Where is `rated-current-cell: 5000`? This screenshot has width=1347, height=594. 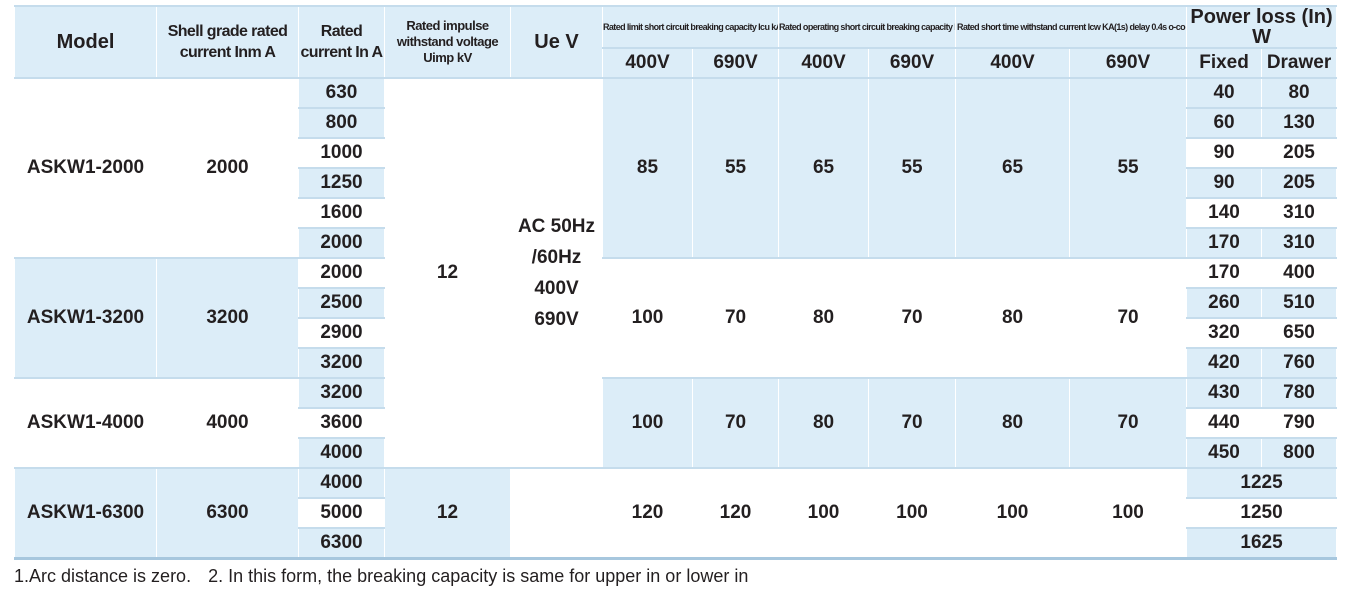
rated-current-cell: 5000 is located at coordinates (341, 513).